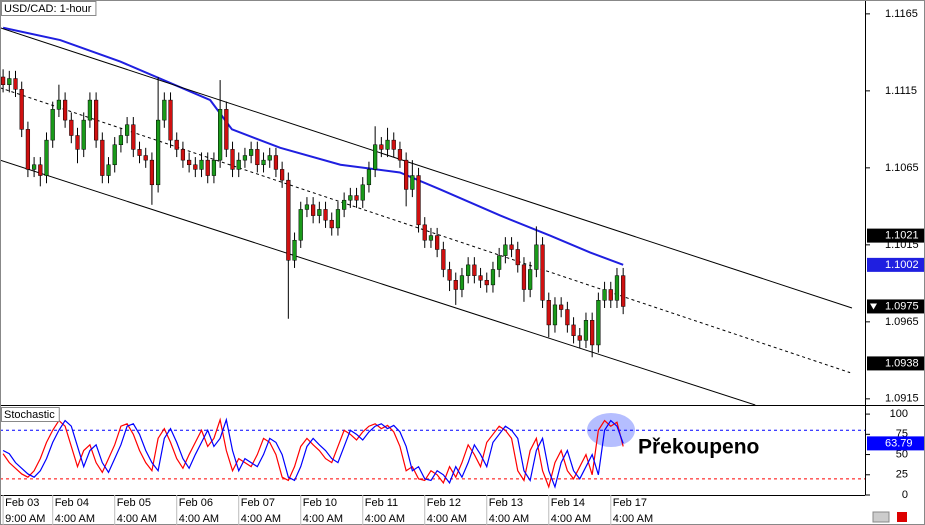 The image size is (925, 525). Describe the element at coordinates (905, 495) in the screenshot. I see `y-tick-label: 0` at that location.